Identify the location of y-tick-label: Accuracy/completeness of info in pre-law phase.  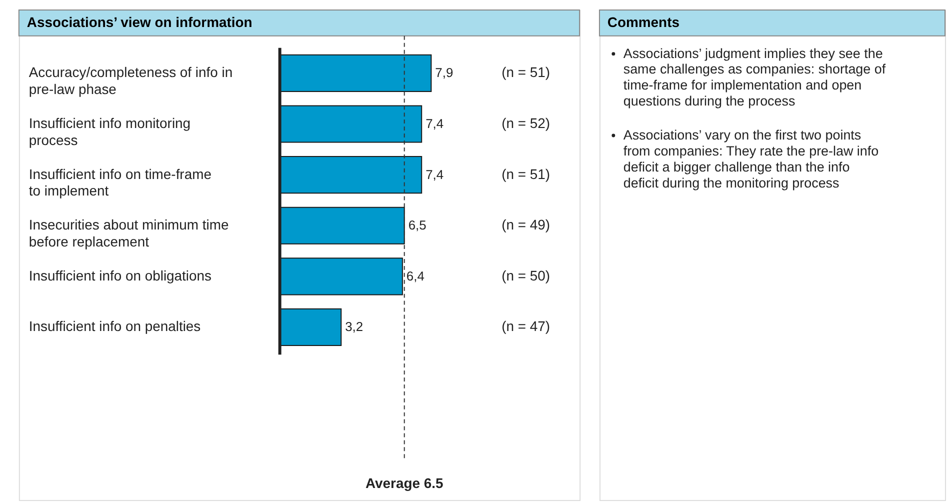
(130, 81).